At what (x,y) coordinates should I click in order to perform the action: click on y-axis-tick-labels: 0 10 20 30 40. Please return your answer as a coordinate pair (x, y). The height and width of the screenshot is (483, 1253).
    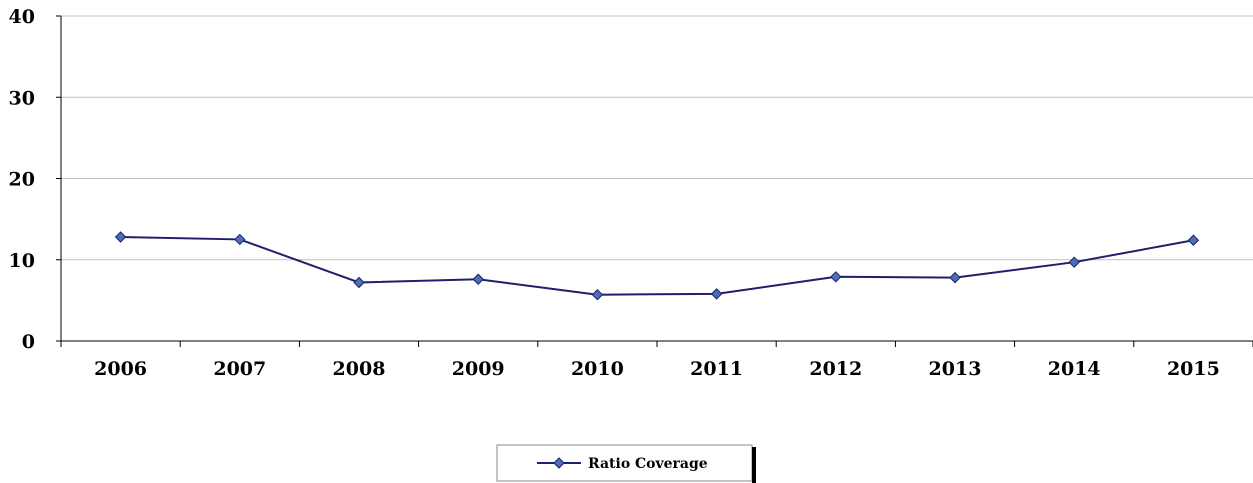
    Looking at the image, I should click on (22, 179).